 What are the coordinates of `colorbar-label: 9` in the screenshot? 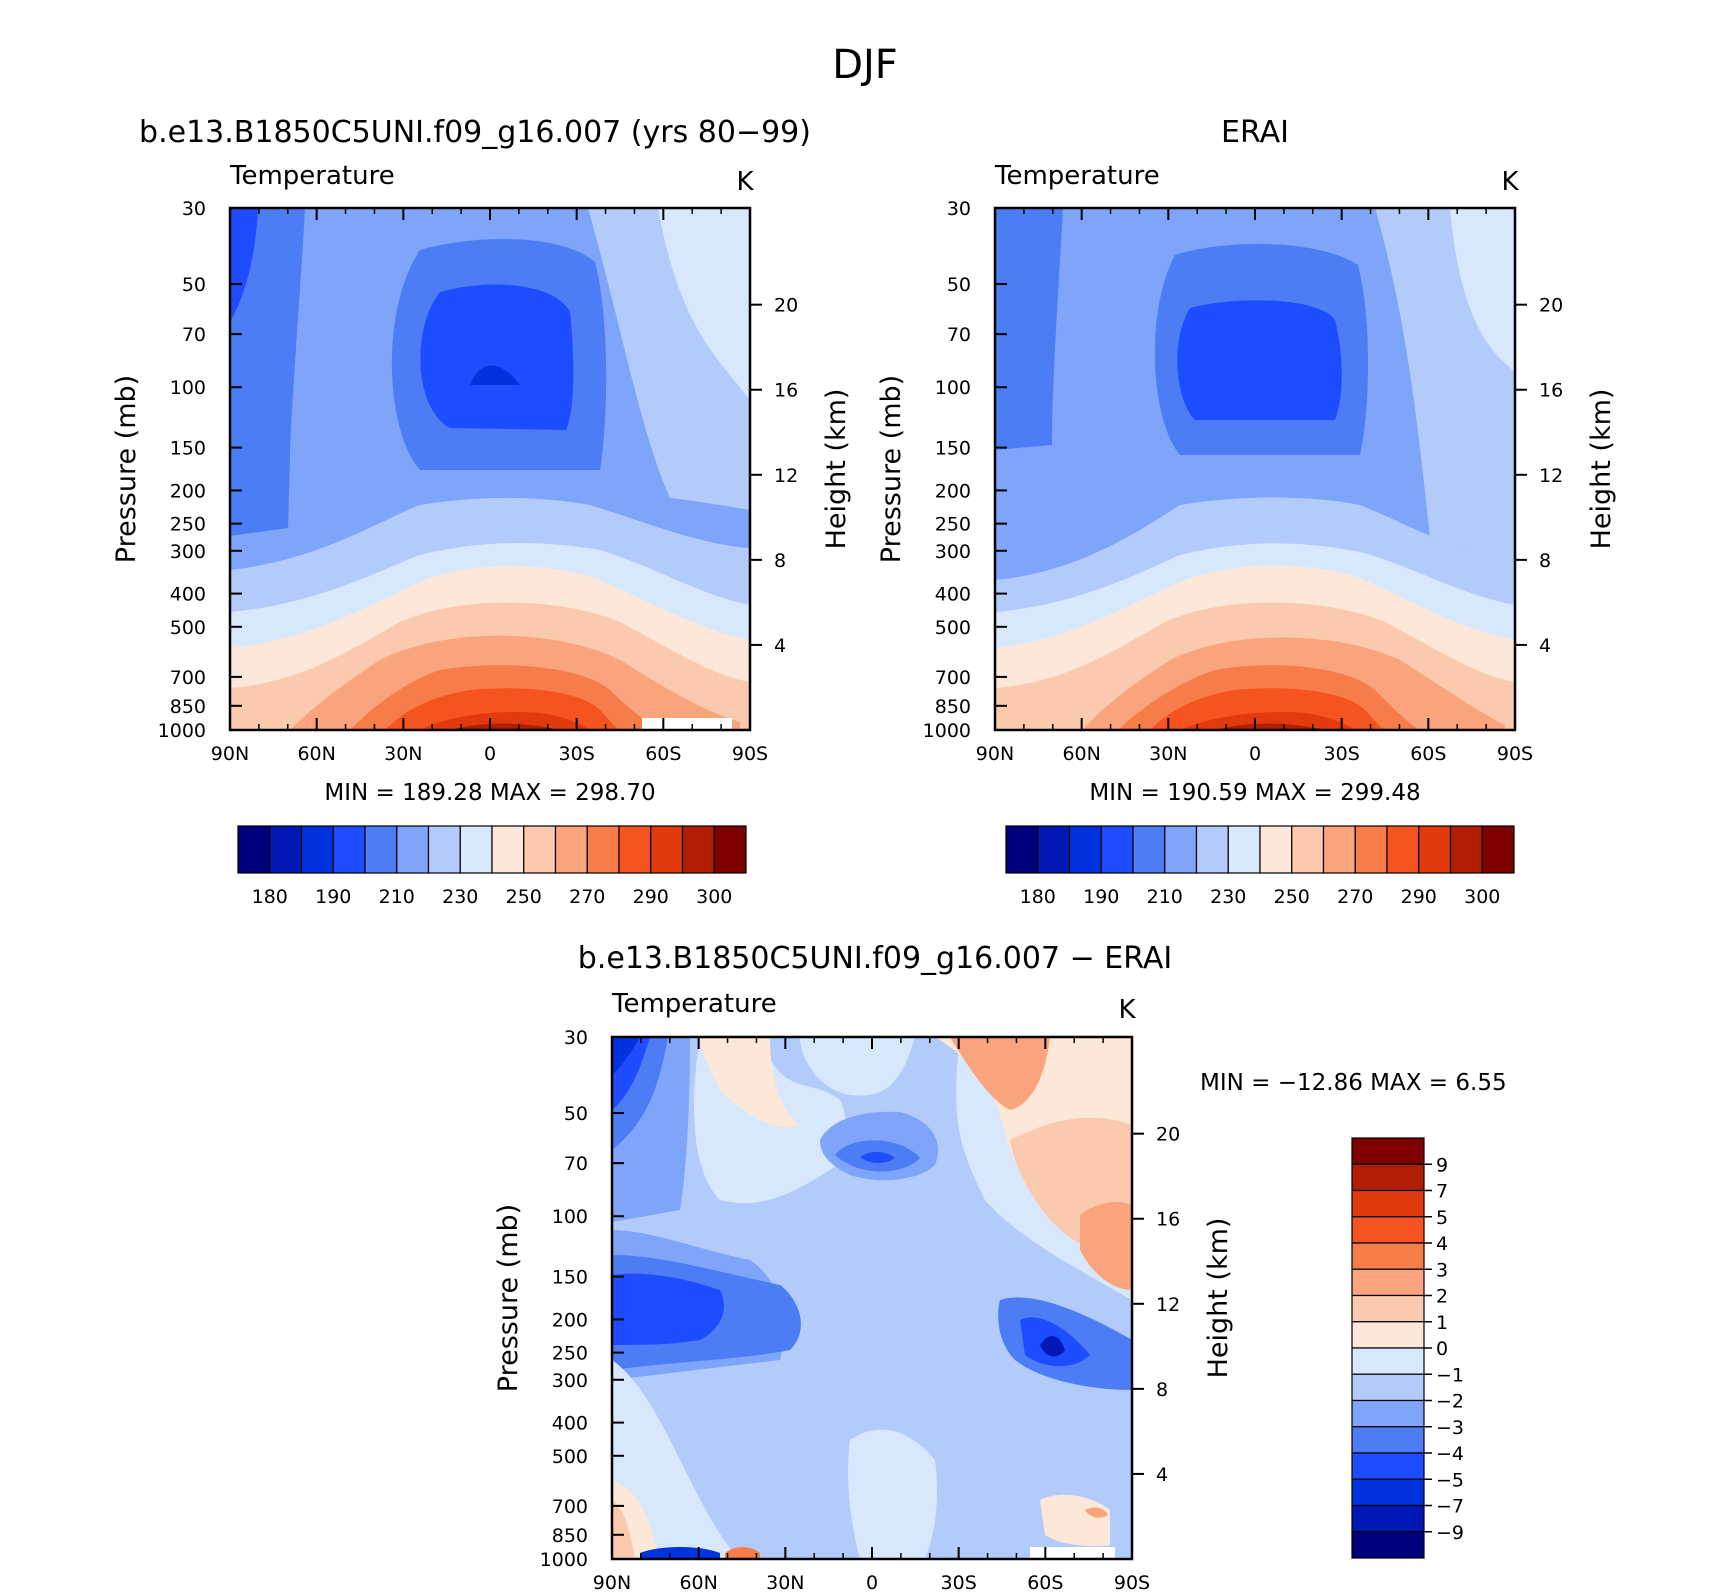 It's located at (1442, 1165).